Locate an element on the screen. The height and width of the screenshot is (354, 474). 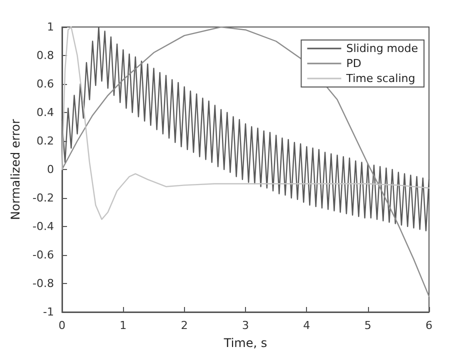
x-tick-label: 3 is located at coordinates (245, 325).